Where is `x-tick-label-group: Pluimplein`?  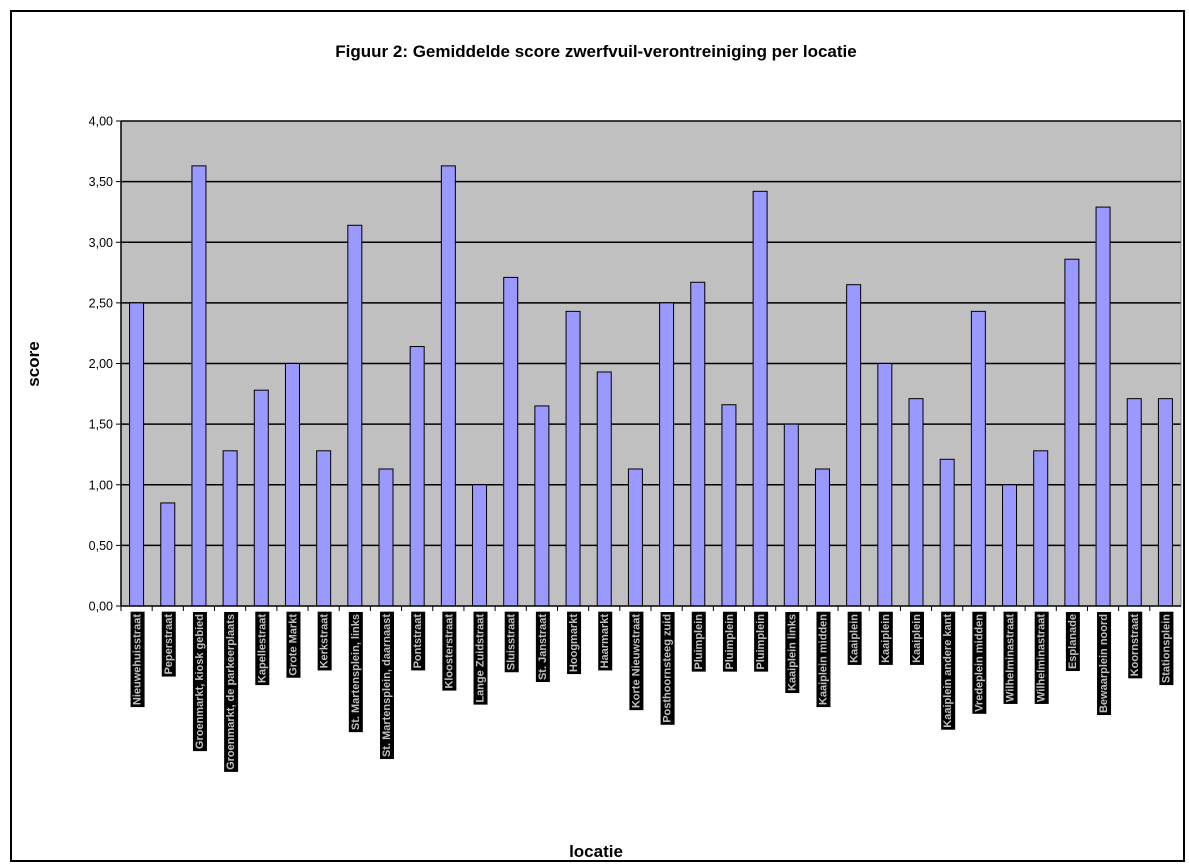 x-tick-label-group: Pluimplein is located at coordinates (729, 641).